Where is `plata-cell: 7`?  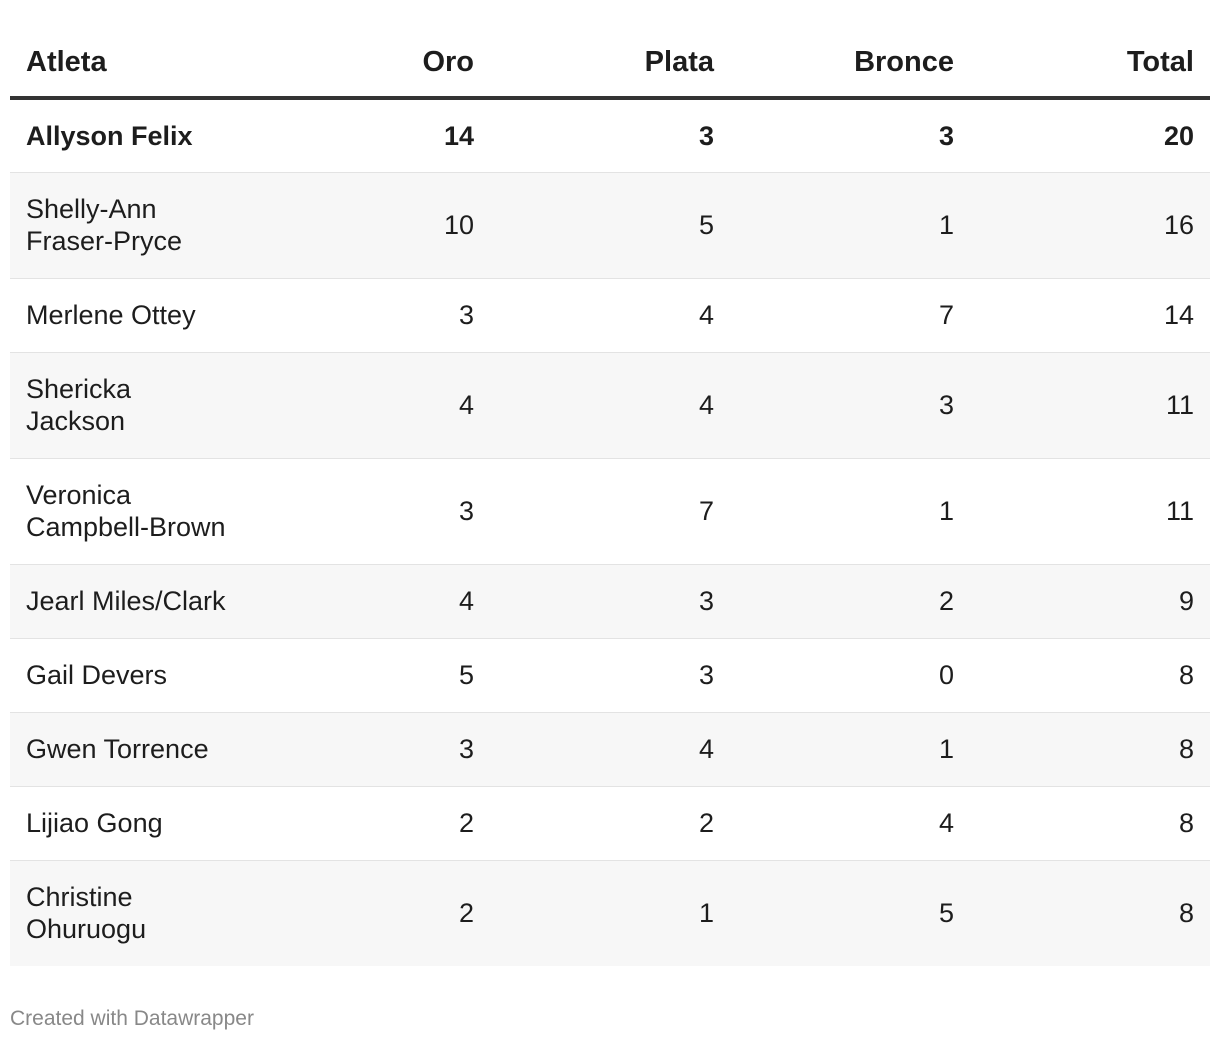
plata-cell: 7 is located at coordinates (610, 511).